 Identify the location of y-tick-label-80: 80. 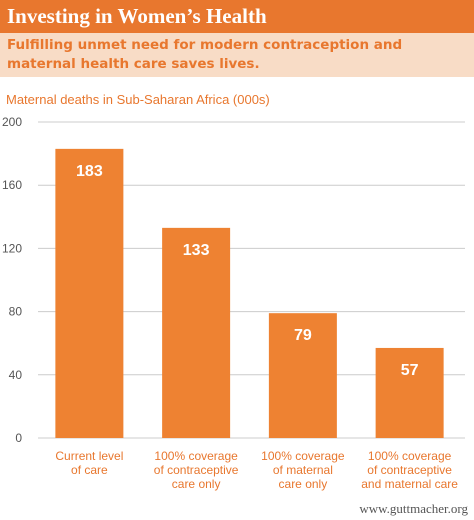
(16, 312).